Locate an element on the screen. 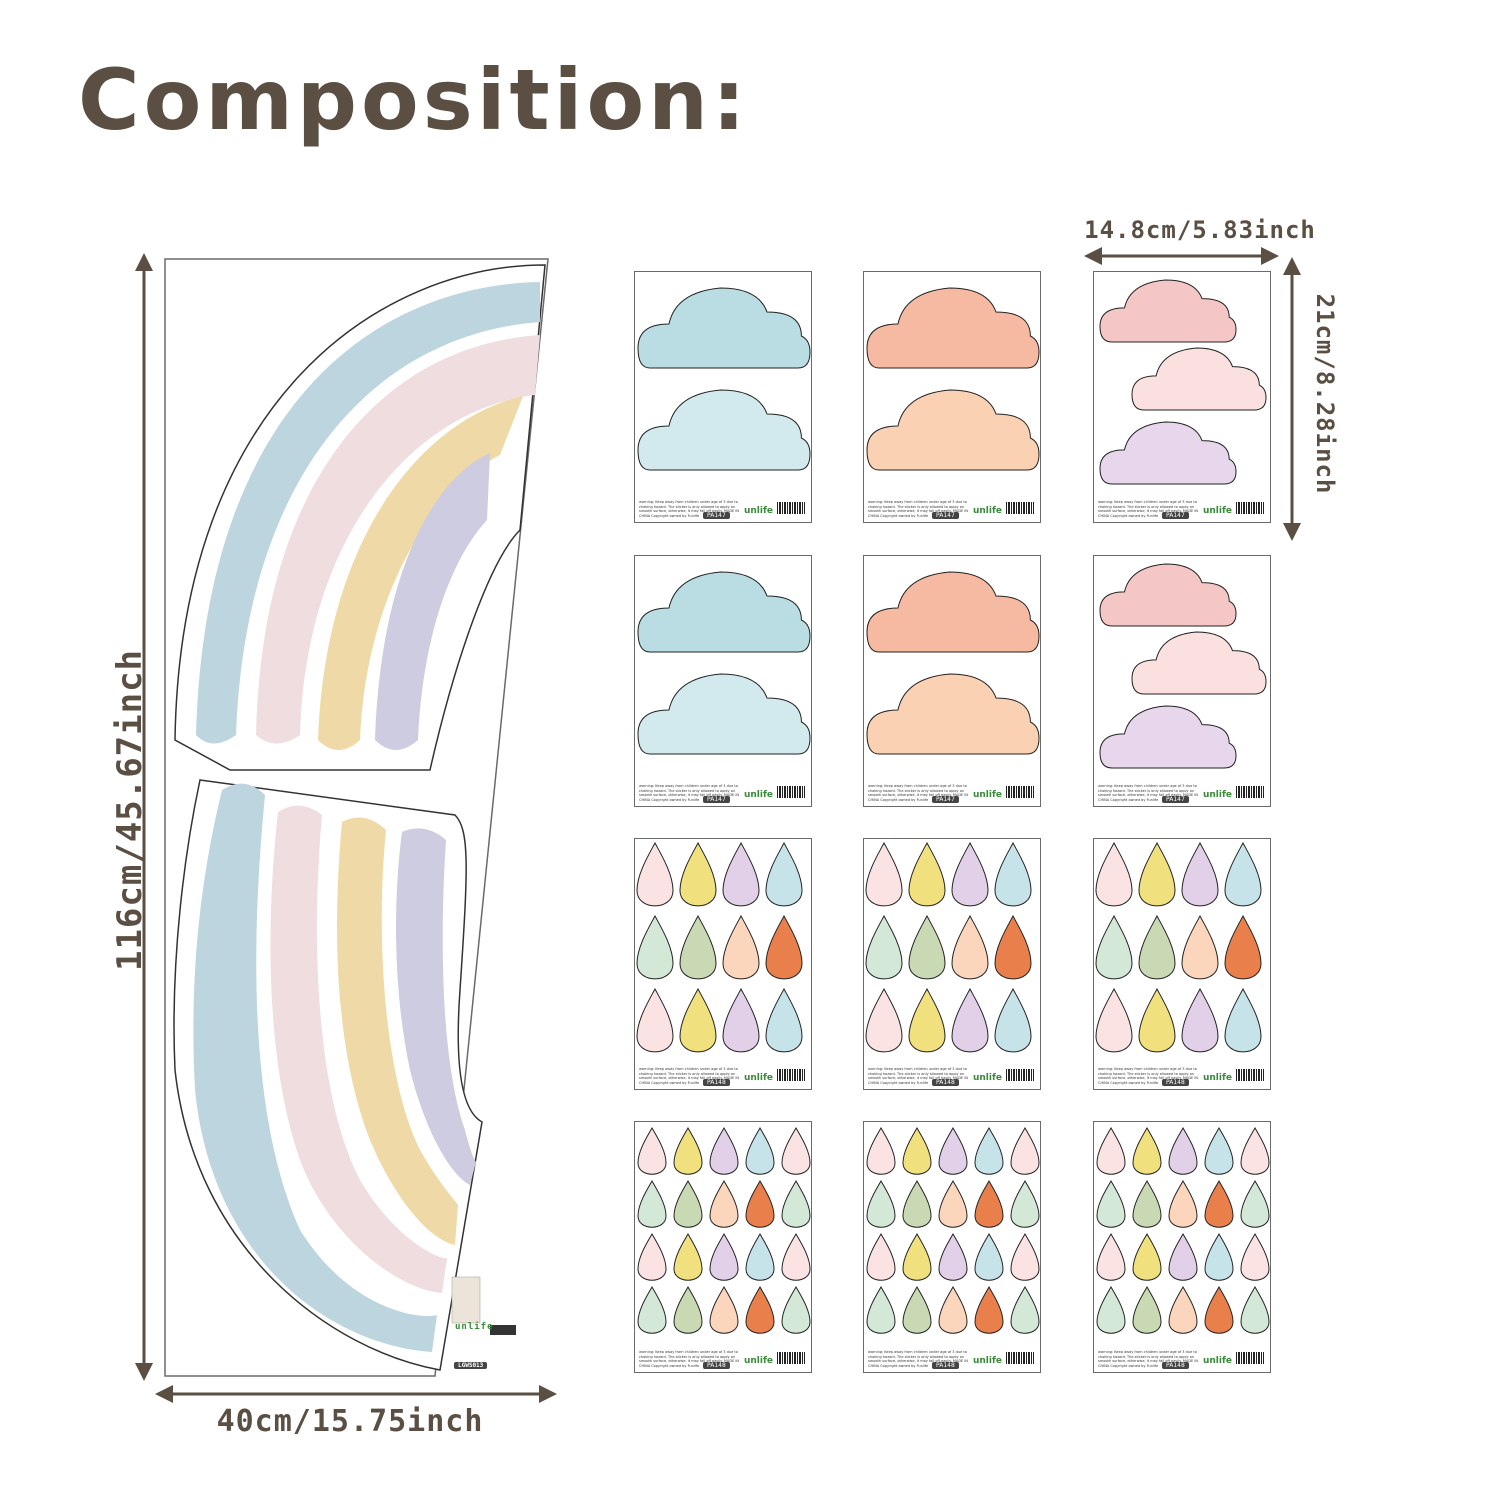 This screenshot has width=1500, height=1501. rainbow-bottom-pink is located at coordinates (358, 1049).